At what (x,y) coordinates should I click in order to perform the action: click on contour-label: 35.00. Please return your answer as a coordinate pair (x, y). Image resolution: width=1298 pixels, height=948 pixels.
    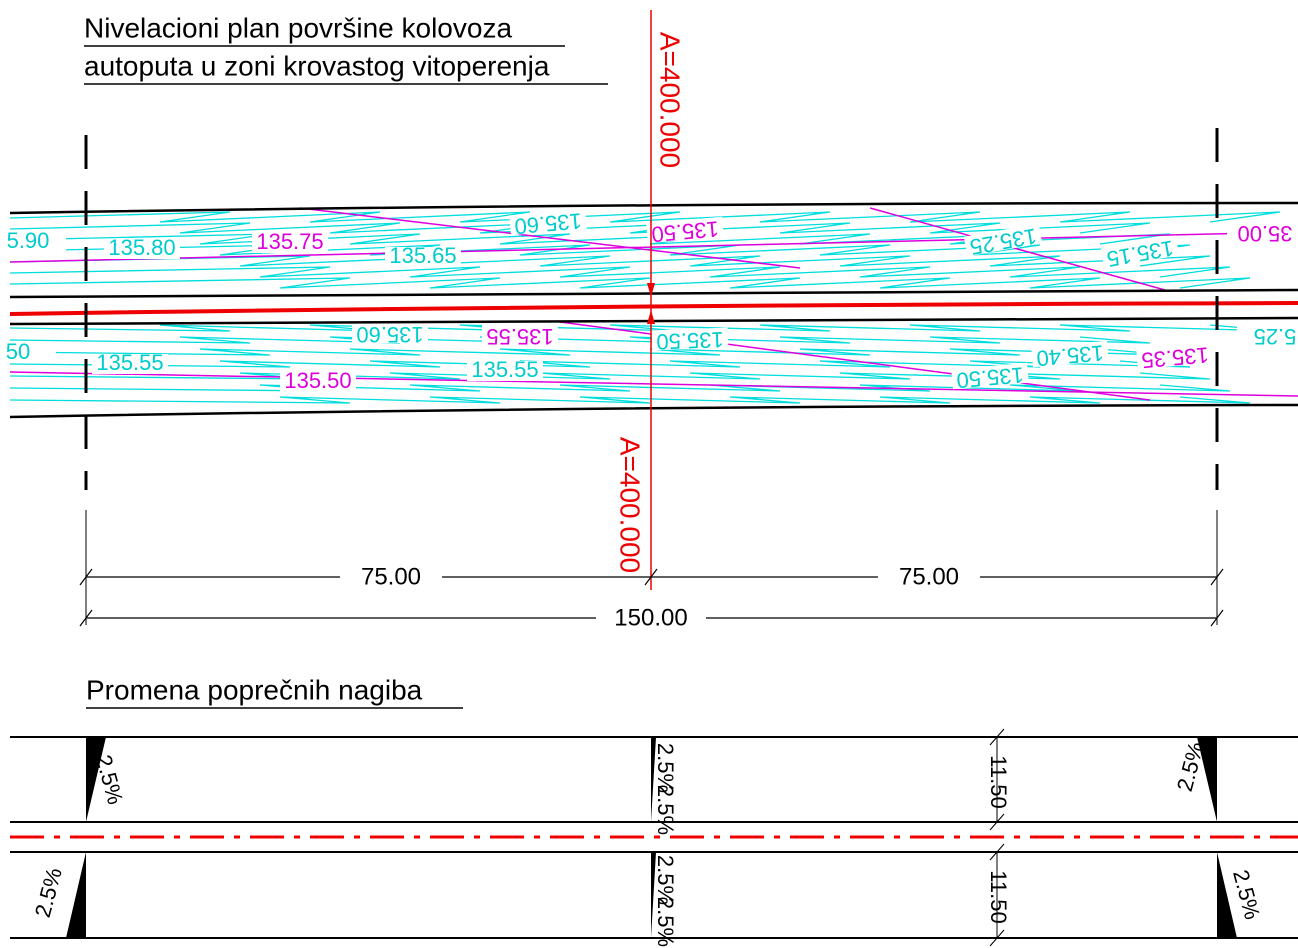
    Looking at the image, I should click on (1264, 233).